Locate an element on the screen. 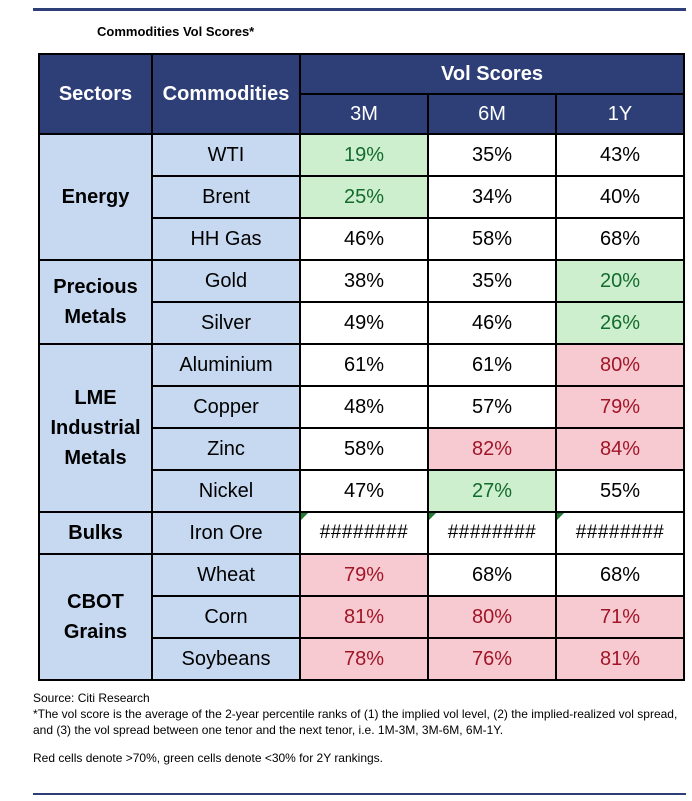 This screenshot has height=801, width=692. table-row: Corn 81% 80% 71% is located at coordinates (362, 617).